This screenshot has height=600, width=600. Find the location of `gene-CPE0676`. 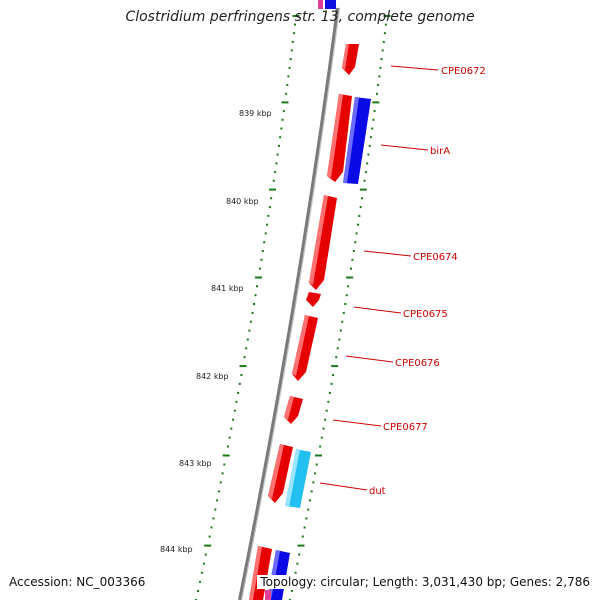

gene-CPE0676 is located at coordinates (305, 348).